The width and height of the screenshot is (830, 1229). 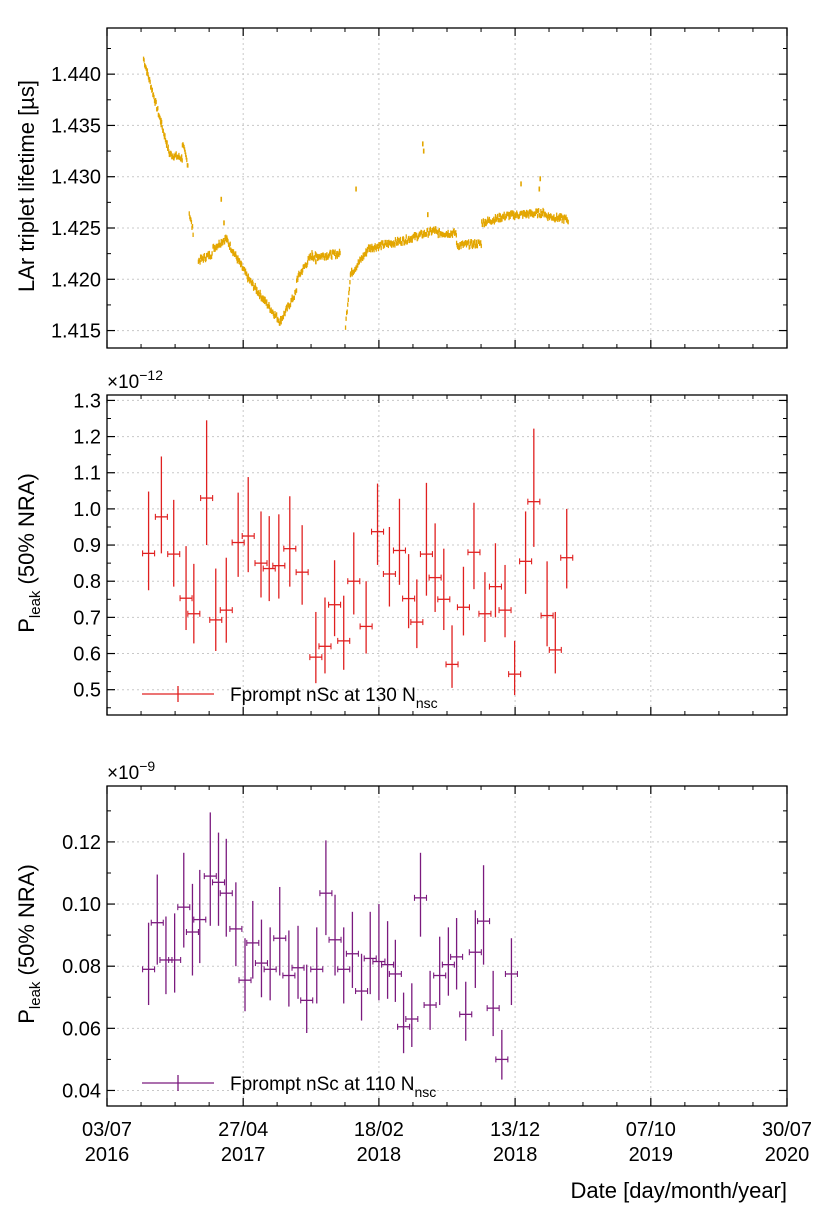 I want to click on pleak110-yticklabels: 0.04 0.06 0.08 0.10 0.12, so click(x=81, y=967).